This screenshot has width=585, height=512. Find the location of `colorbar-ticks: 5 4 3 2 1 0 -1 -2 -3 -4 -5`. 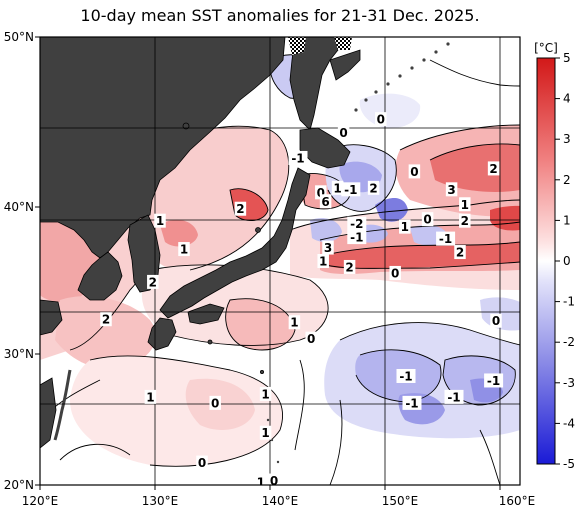

colorbar-ticks: 5 4 3 2 1 0 -1 -2 -3 -4 -5 is located at coordinates (565, 261).